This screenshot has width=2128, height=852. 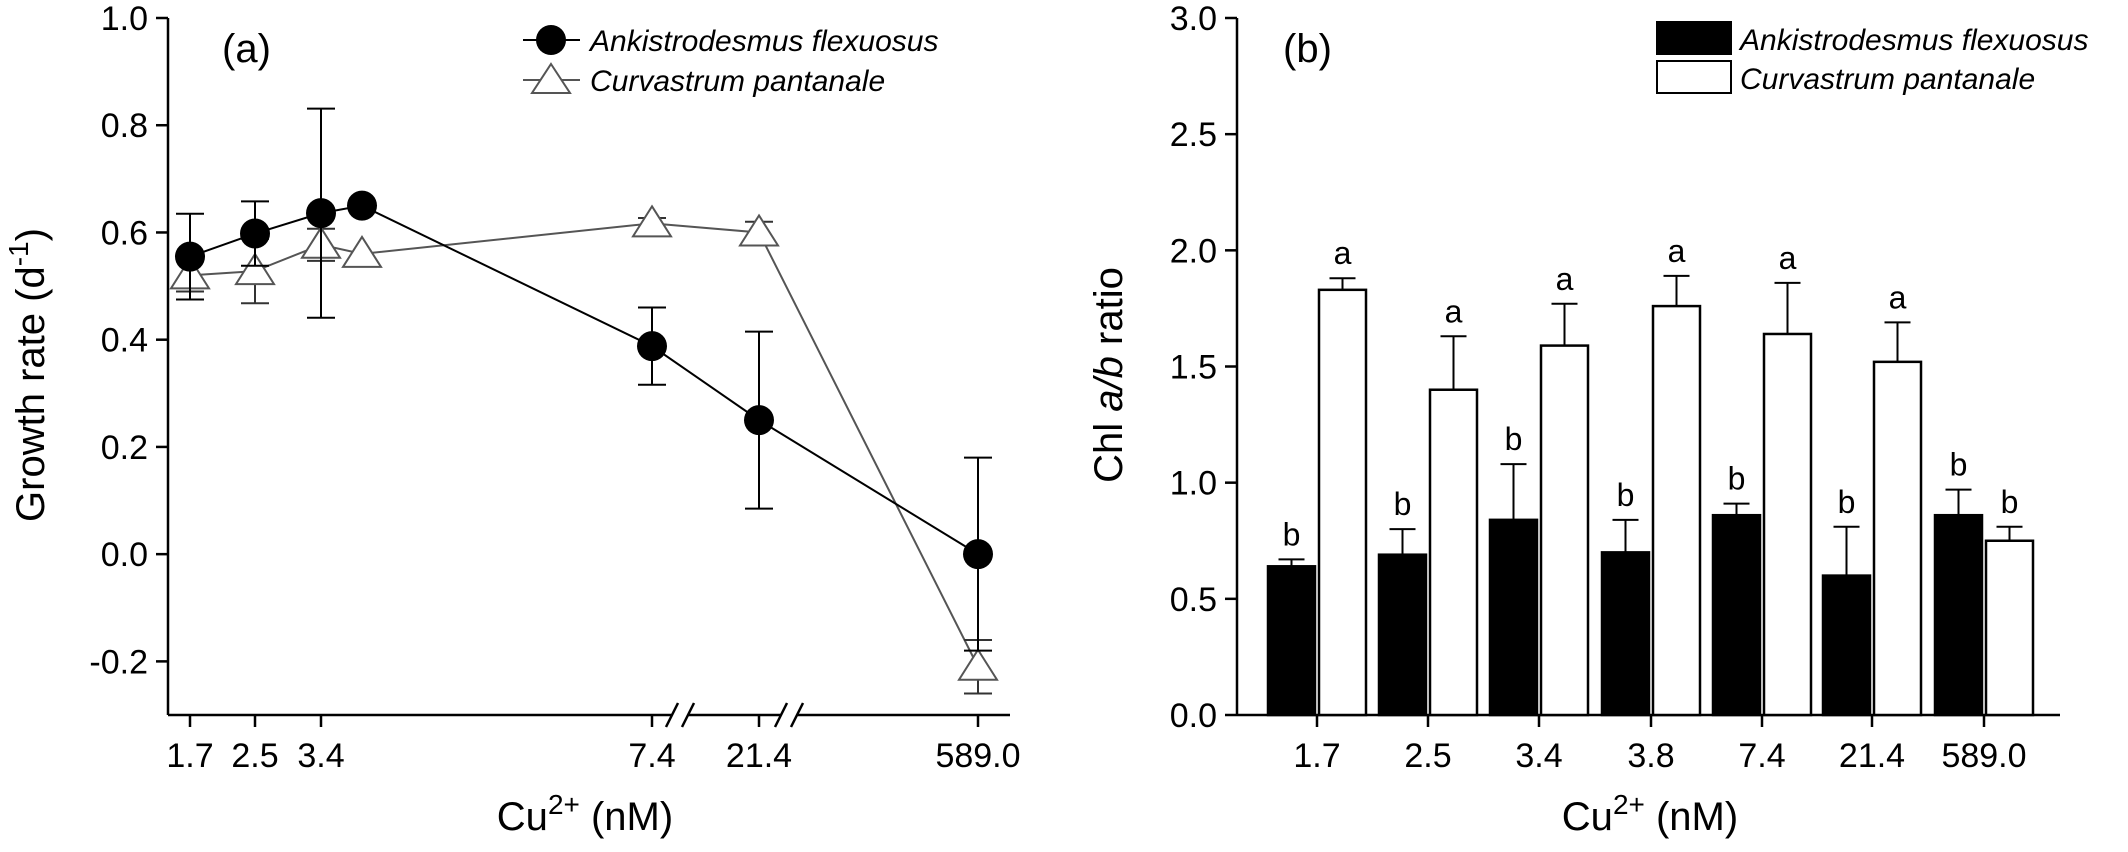 What do you see at coordinates (551, 78) in the screenshot?
I see `legend-open-triangle-marker` at bounding box center [551, 78].